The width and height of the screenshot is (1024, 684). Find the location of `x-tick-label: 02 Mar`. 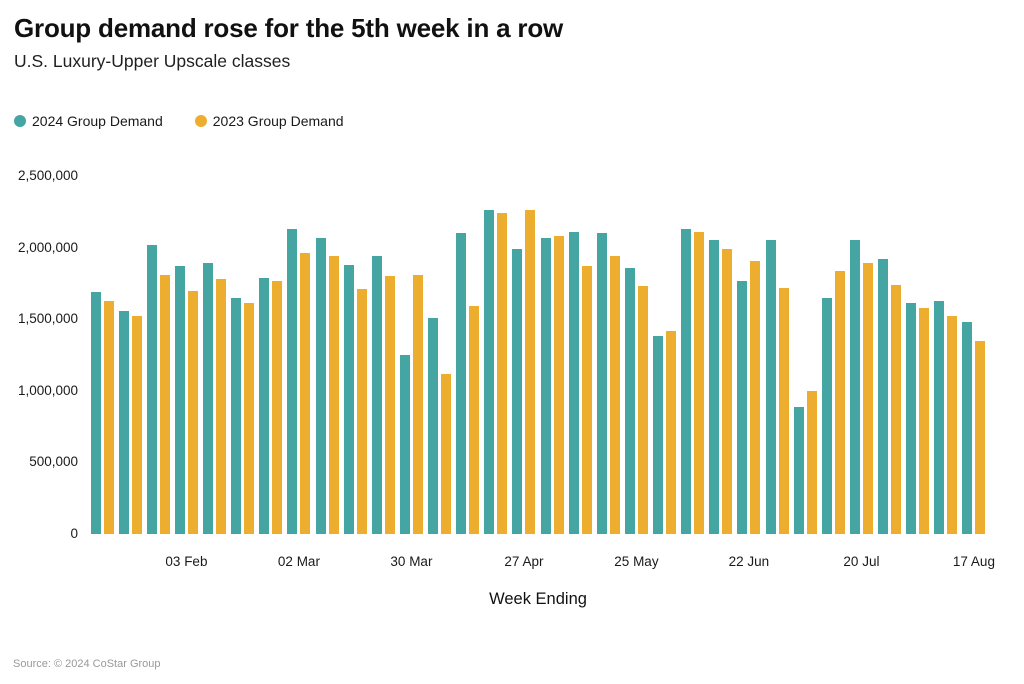

x-tick-label: 02 Mar is located at coordinates (298, 561).